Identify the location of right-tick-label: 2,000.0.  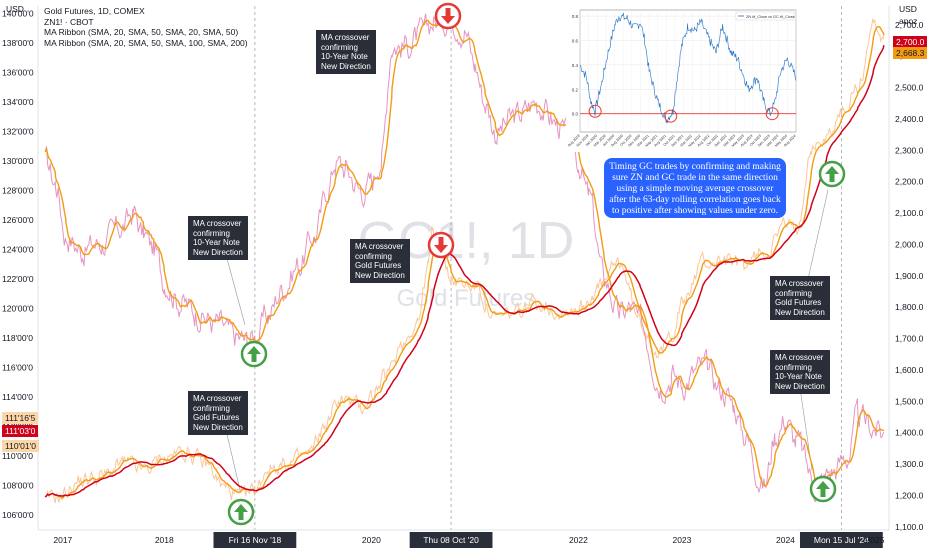
(909, 244).